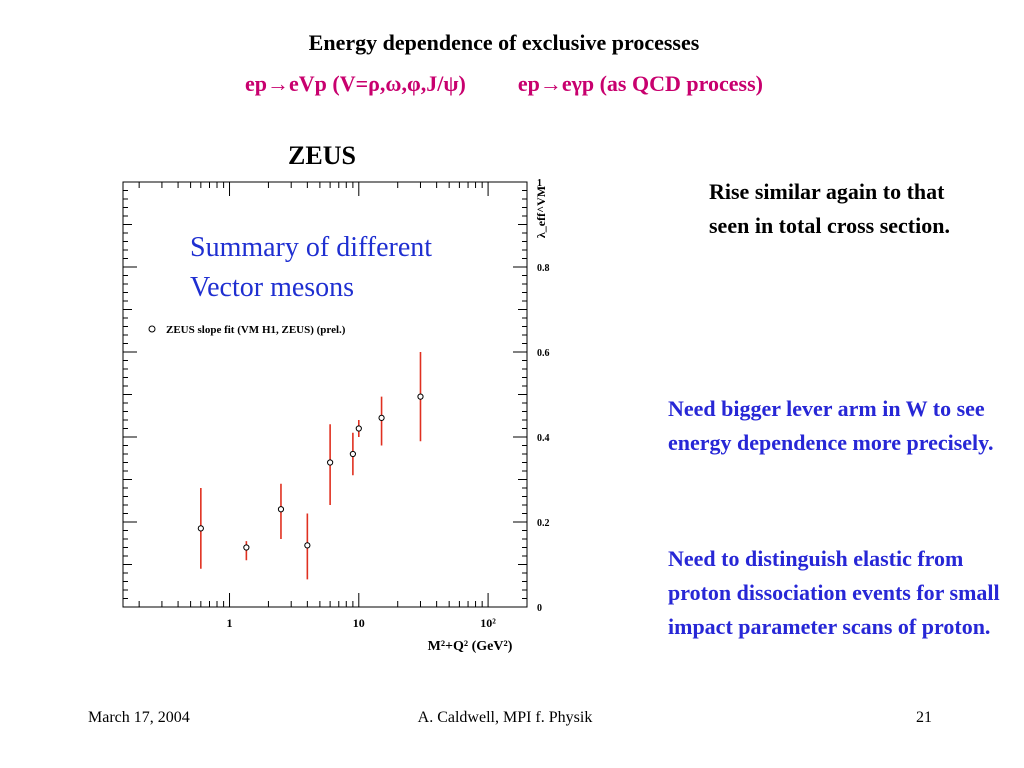  Describe the element at coordinates (539, 608) in the screenshot. I see `y-tick-label: 0` at that location.